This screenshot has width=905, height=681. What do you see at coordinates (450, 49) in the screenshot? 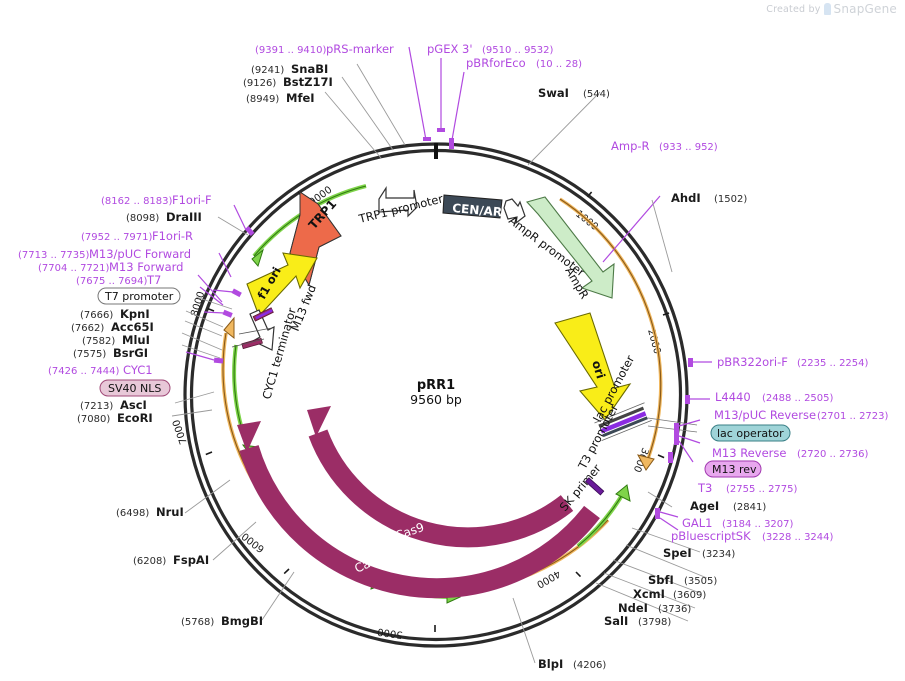
I see `primer-name-pgex3: pGEX 3'` at bounding box center [450, 49].